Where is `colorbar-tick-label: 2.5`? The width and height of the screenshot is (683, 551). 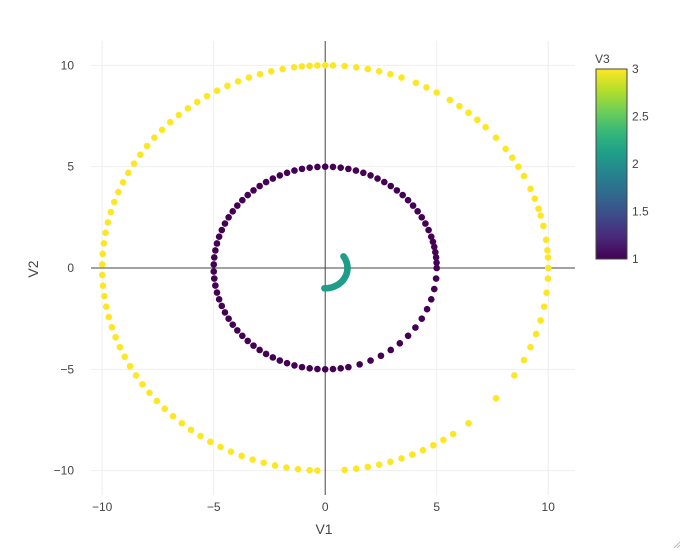
colorbar-tick-label: 2.5 is located at coordinates (640, 117).